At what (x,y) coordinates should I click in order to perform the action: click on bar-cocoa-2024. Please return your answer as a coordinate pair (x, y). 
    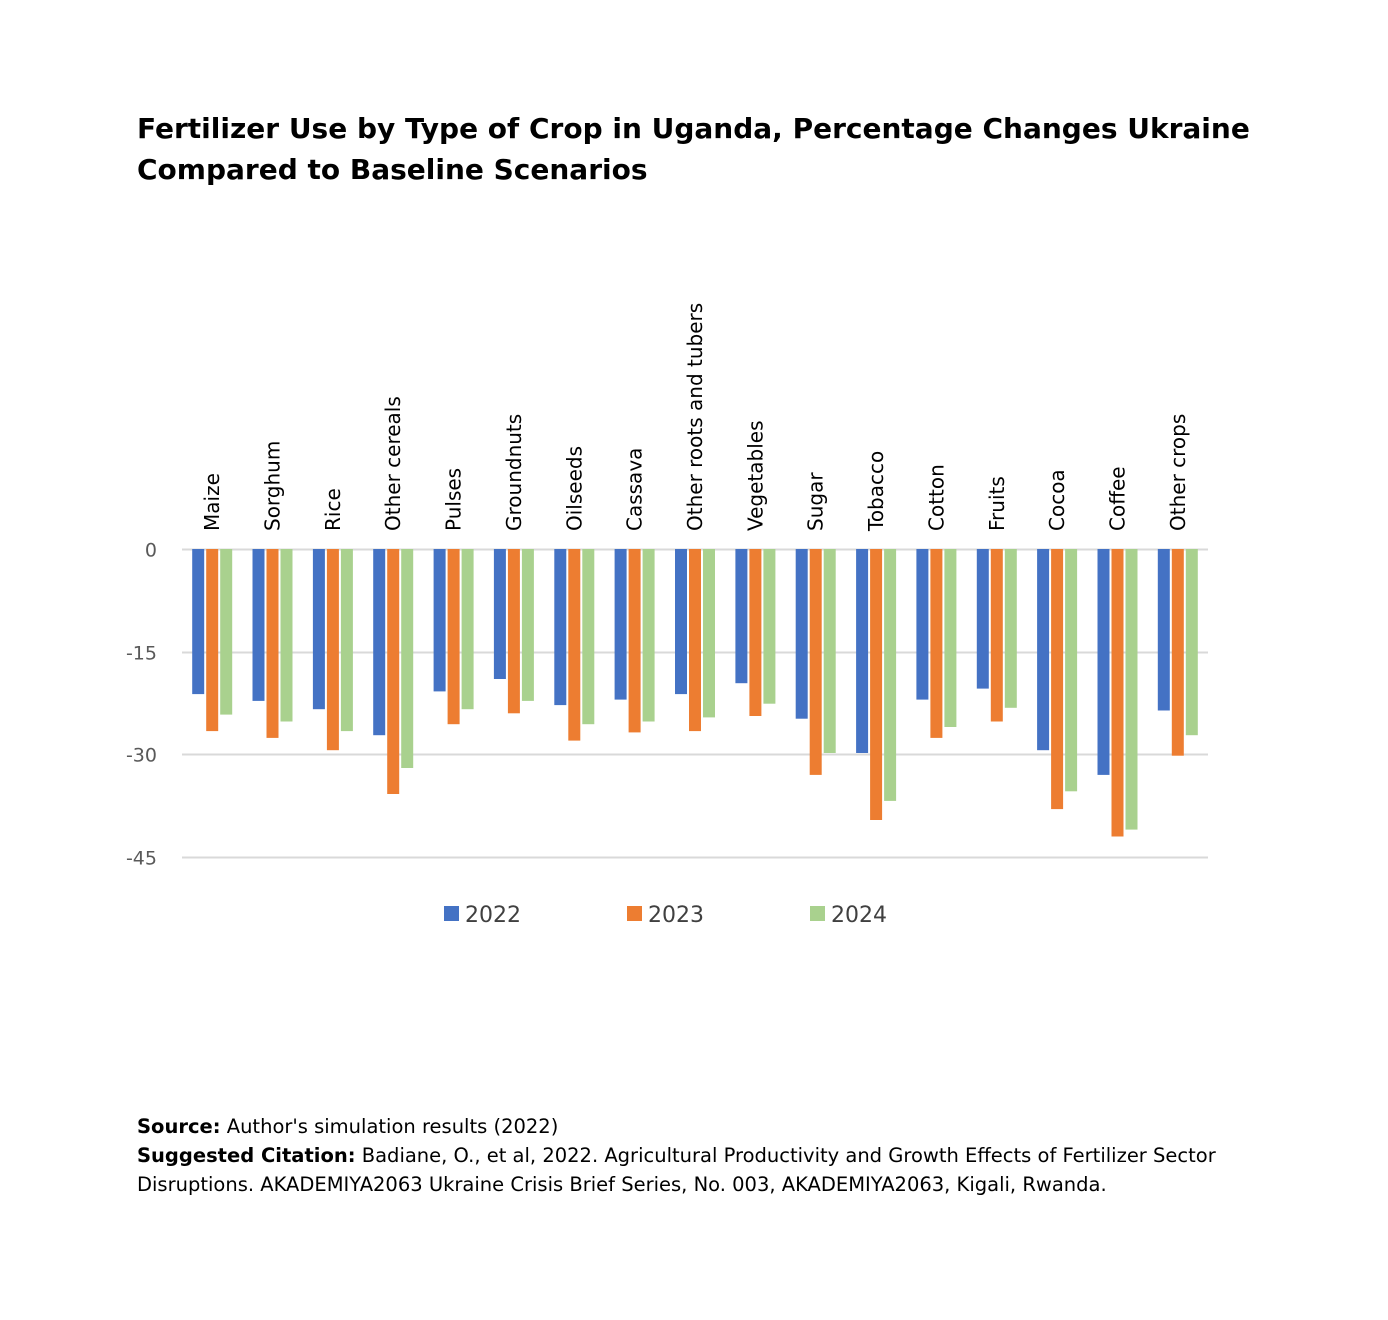
    Looking at the image, I should click on (1071, 670).